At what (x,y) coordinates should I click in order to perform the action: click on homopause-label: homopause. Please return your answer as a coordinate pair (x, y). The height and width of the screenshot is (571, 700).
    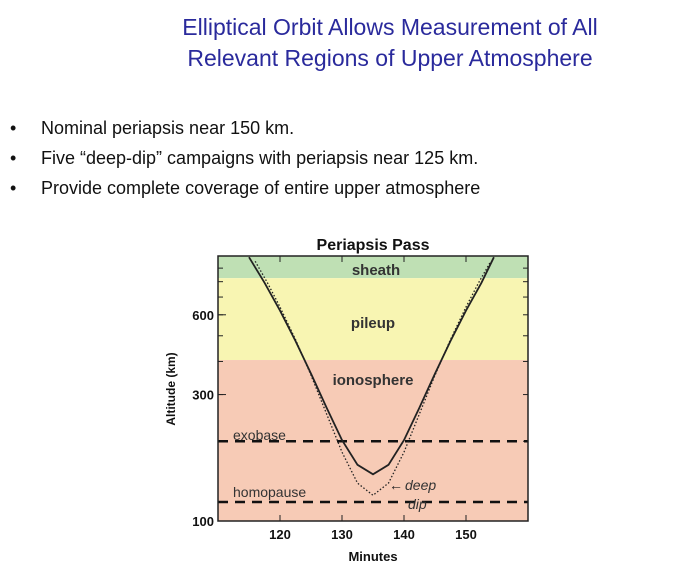
    Looking at the image, I should click on (269, 492).